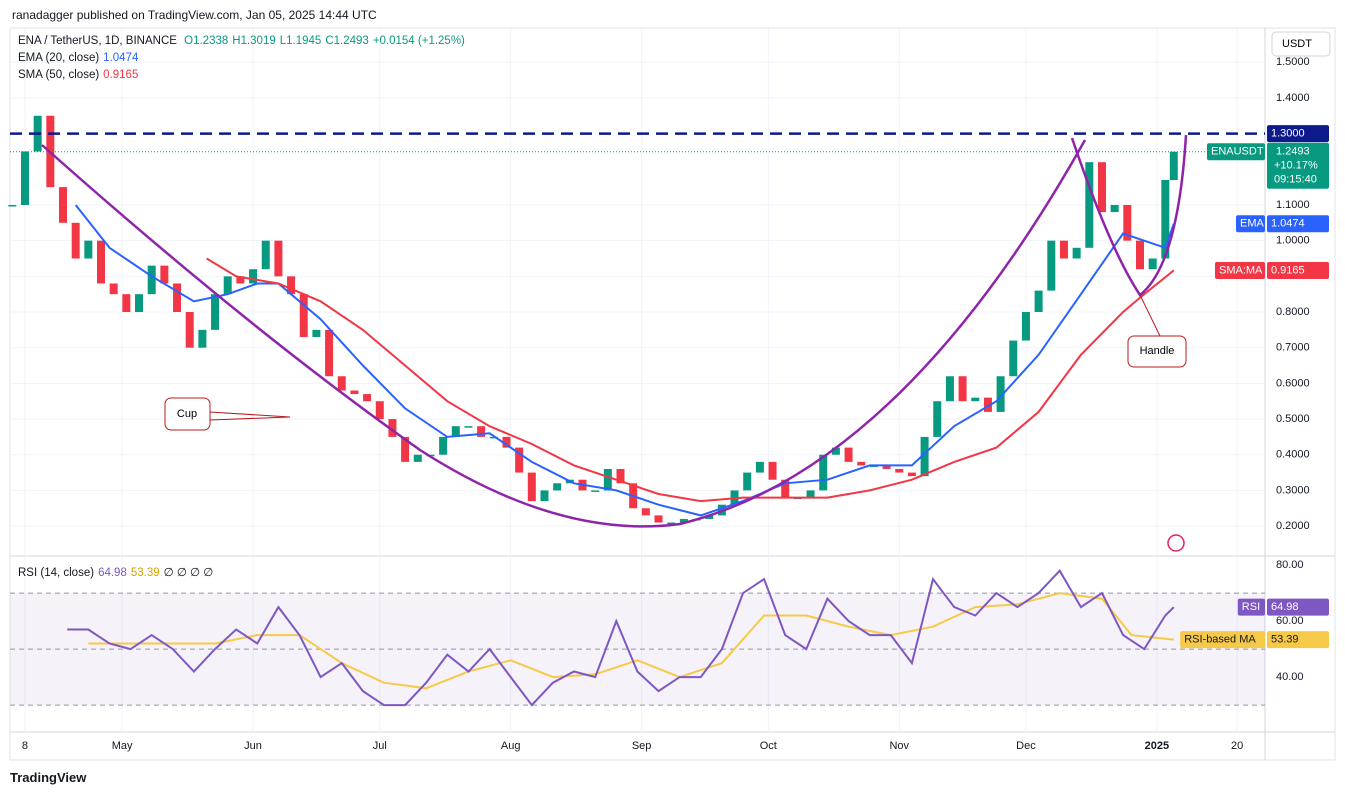 This screenshot has height=796, width=1345. Describe the element at coordinates (768, 746) in the screenshot. I see `x-tick-label: Oct` at that location.